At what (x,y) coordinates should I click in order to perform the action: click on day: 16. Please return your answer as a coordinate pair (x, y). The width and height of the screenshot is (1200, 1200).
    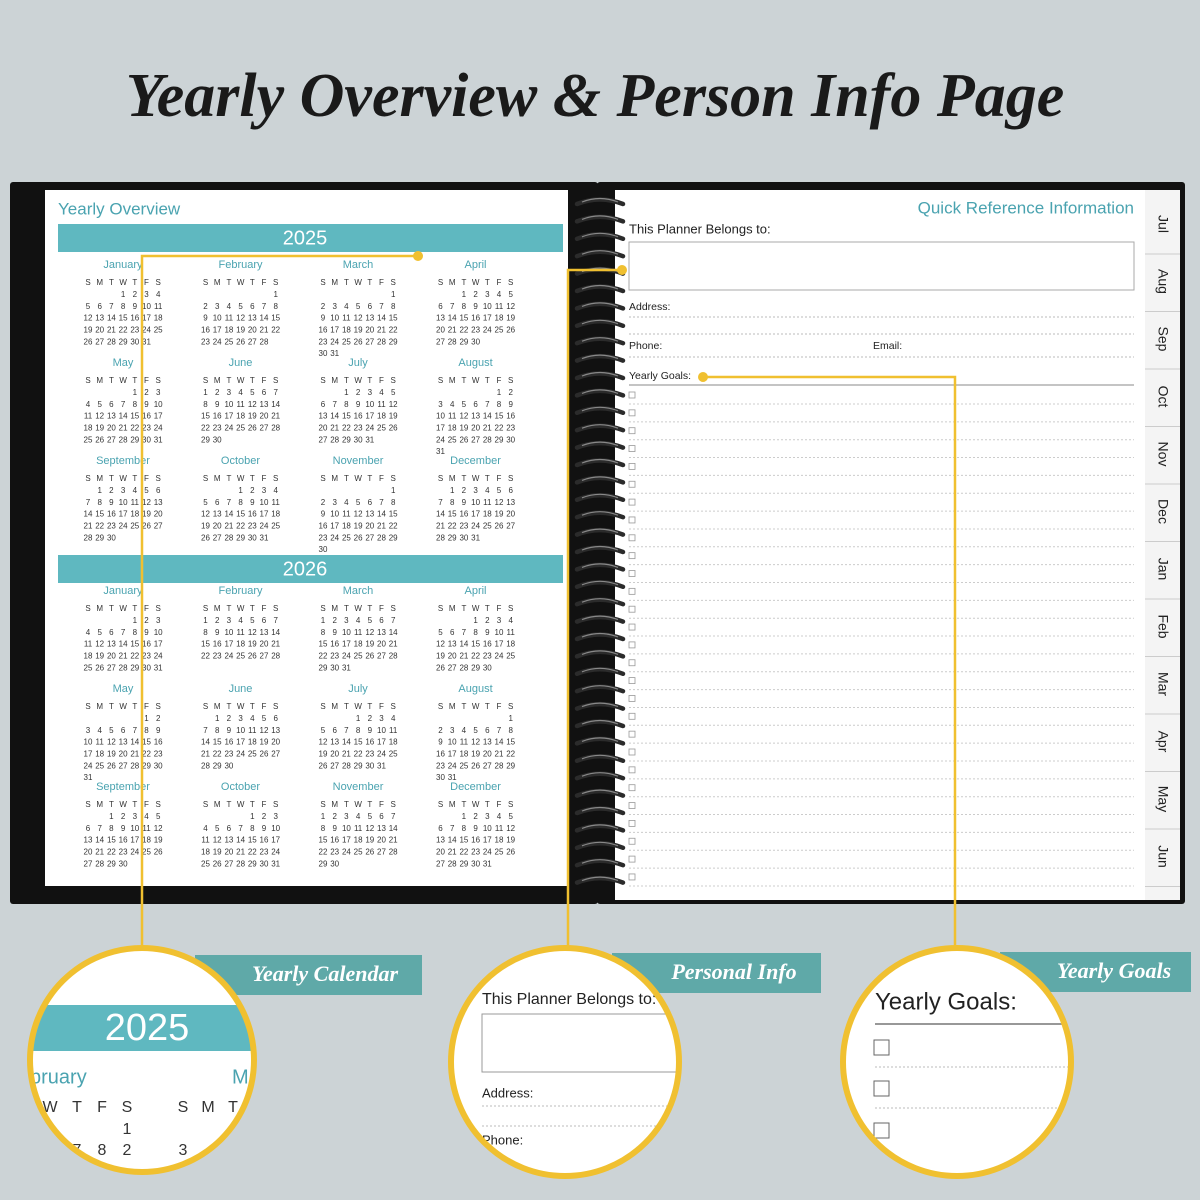
    Looking at the image, I should click on (334, 840).